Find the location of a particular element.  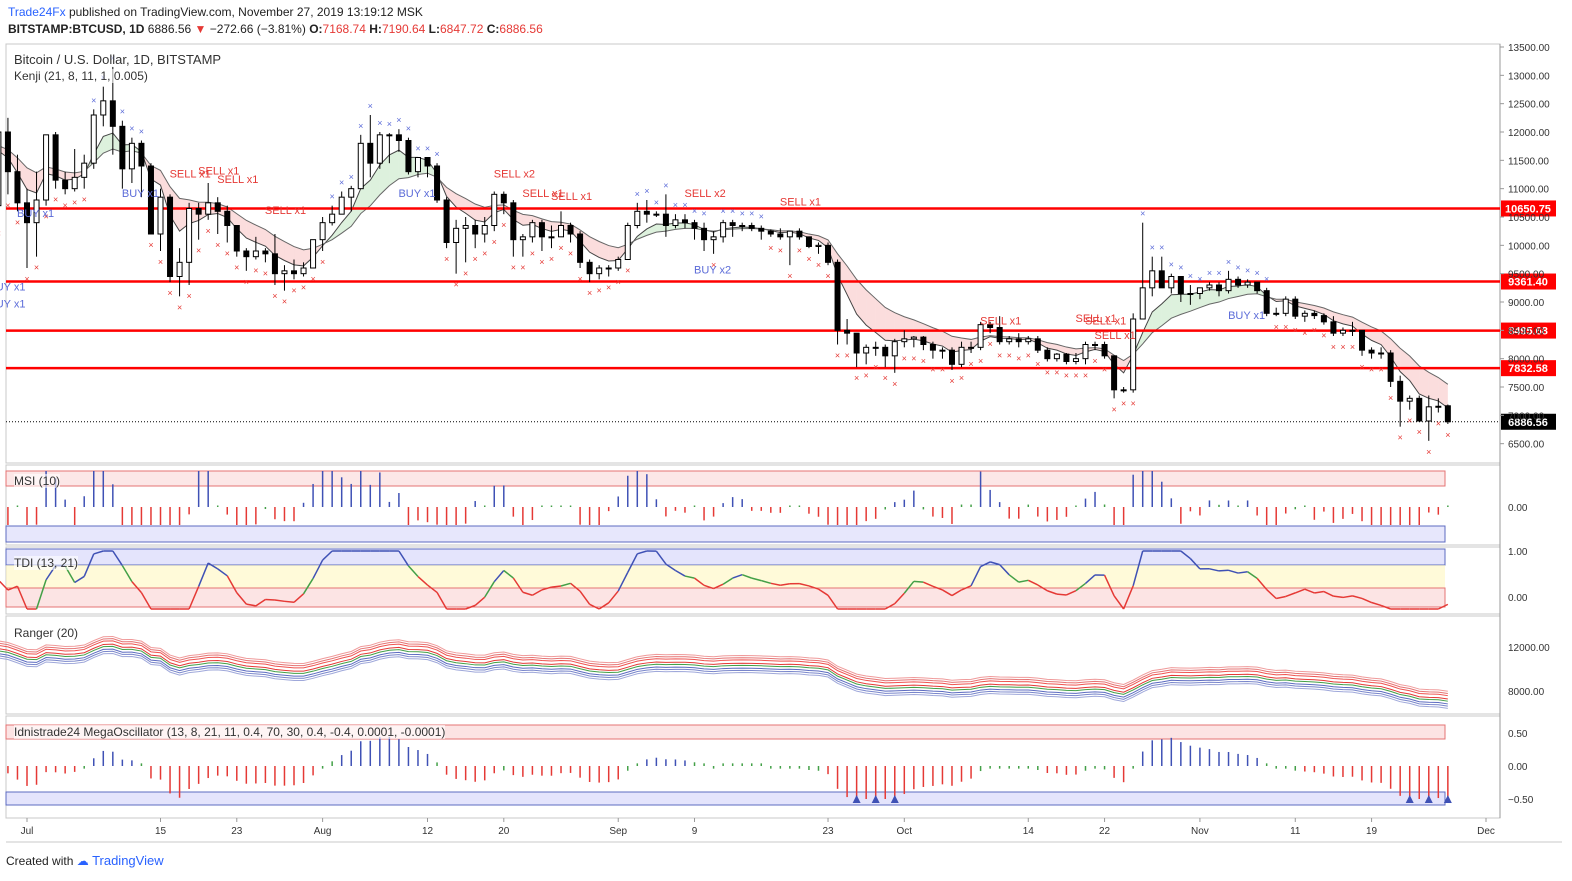

ranger-band-line is located at coordinates (724, 668).